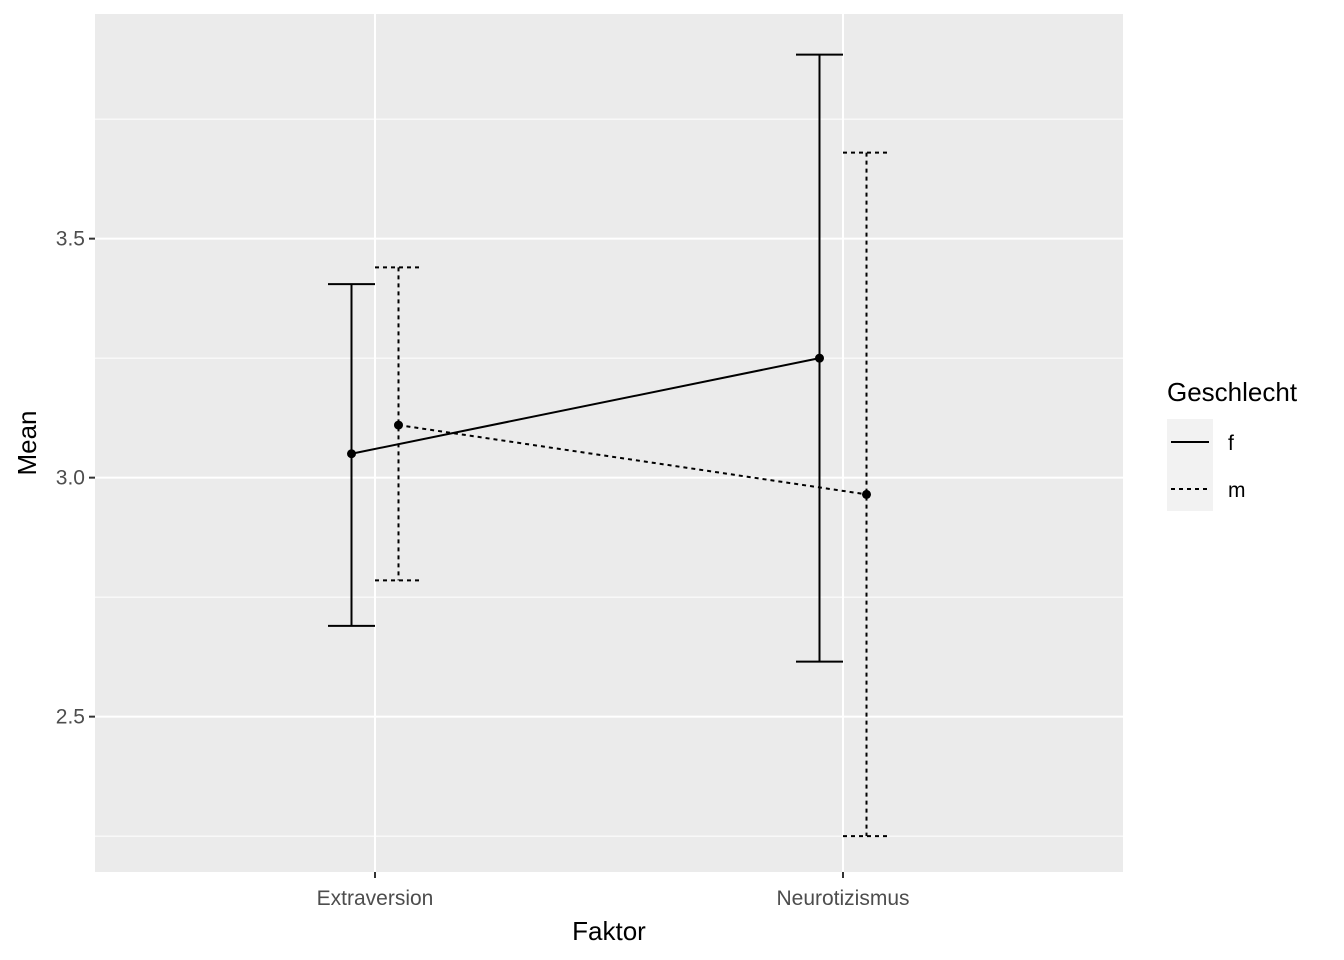  I want to click on x-axis-title: Faktor, so click(609, 931).